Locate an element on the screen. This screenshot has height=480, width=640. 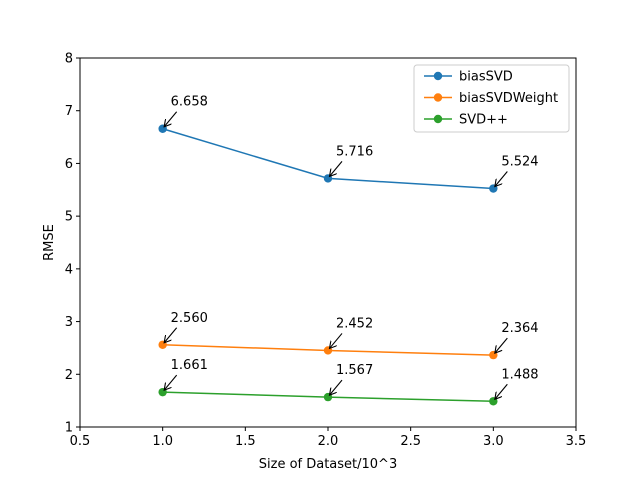
y-tick-label: 3 is located at coordinates (69, 322).